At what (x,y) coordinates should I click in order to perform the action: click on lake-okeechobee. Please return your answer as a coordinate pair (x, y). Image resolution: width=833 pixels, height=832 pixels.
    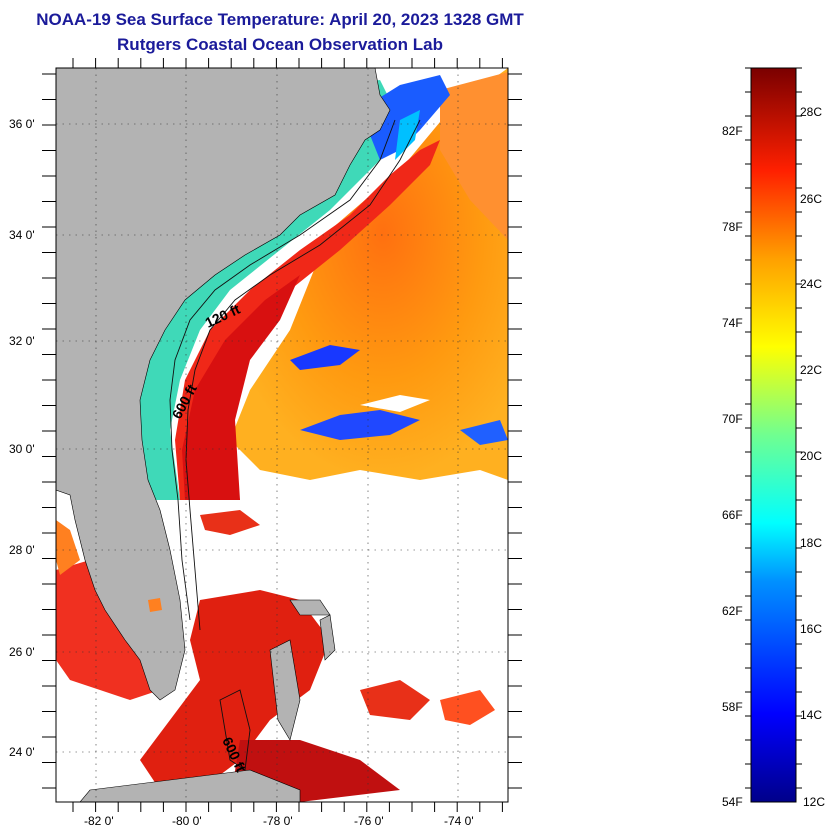
    Looking at the image, I should click on (155, 605).